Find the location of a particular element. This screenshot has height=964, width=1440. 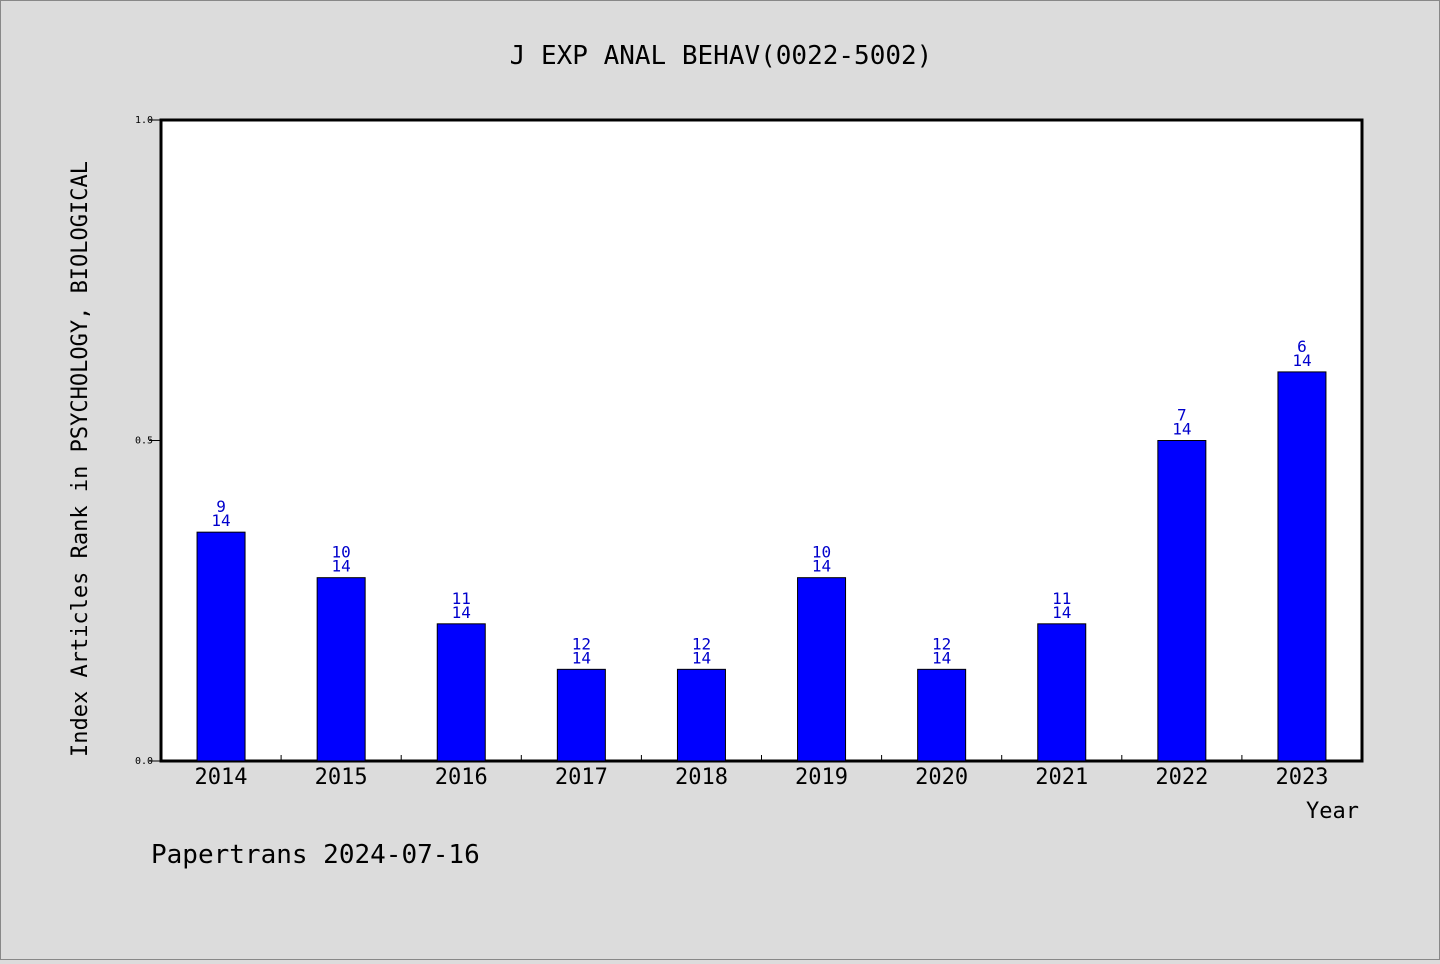

bar-2022 is located at coordinates (1182, 601).